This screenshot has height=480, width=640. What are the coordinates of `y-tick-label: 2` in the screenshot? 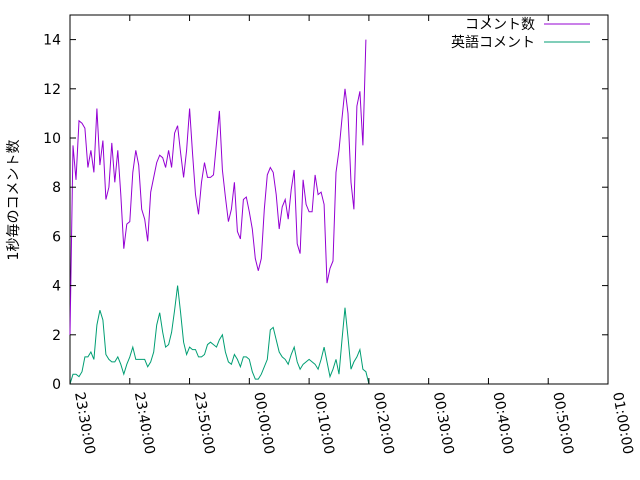 It's located at (56, 336).